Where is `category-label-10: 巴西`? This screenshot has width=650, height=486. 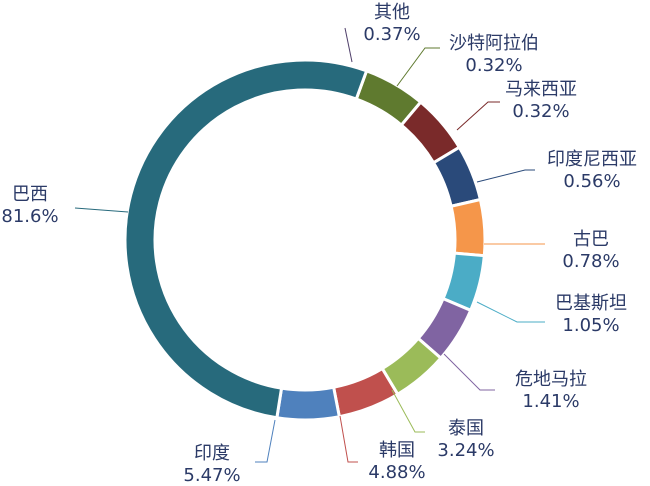
category-label-10: 巴西 is located at coordinates (30, 194).